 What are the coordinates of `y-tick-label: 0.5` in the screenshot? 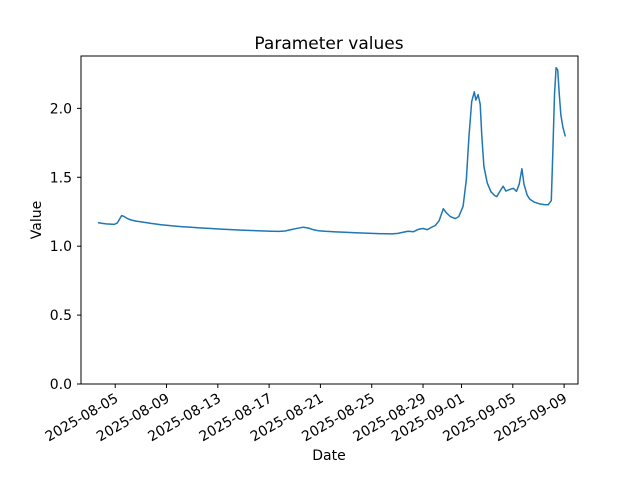 It's located at (61, 316).